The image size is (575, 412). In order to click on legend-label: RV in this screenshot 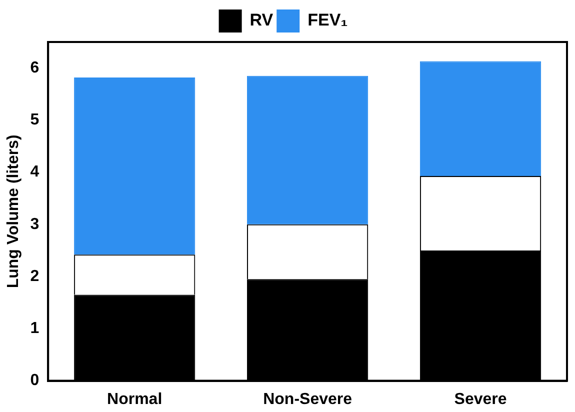, I will do `click(262, 20)`.